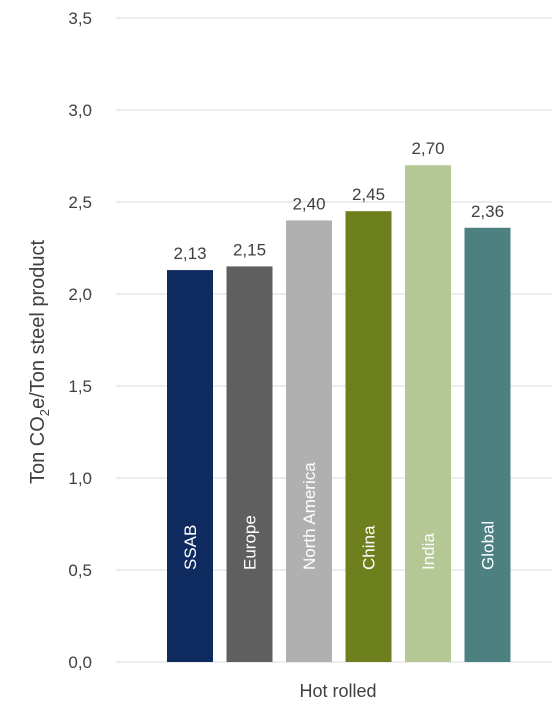  I want to click on y-tick-label: 3,5, so click(80, 18).